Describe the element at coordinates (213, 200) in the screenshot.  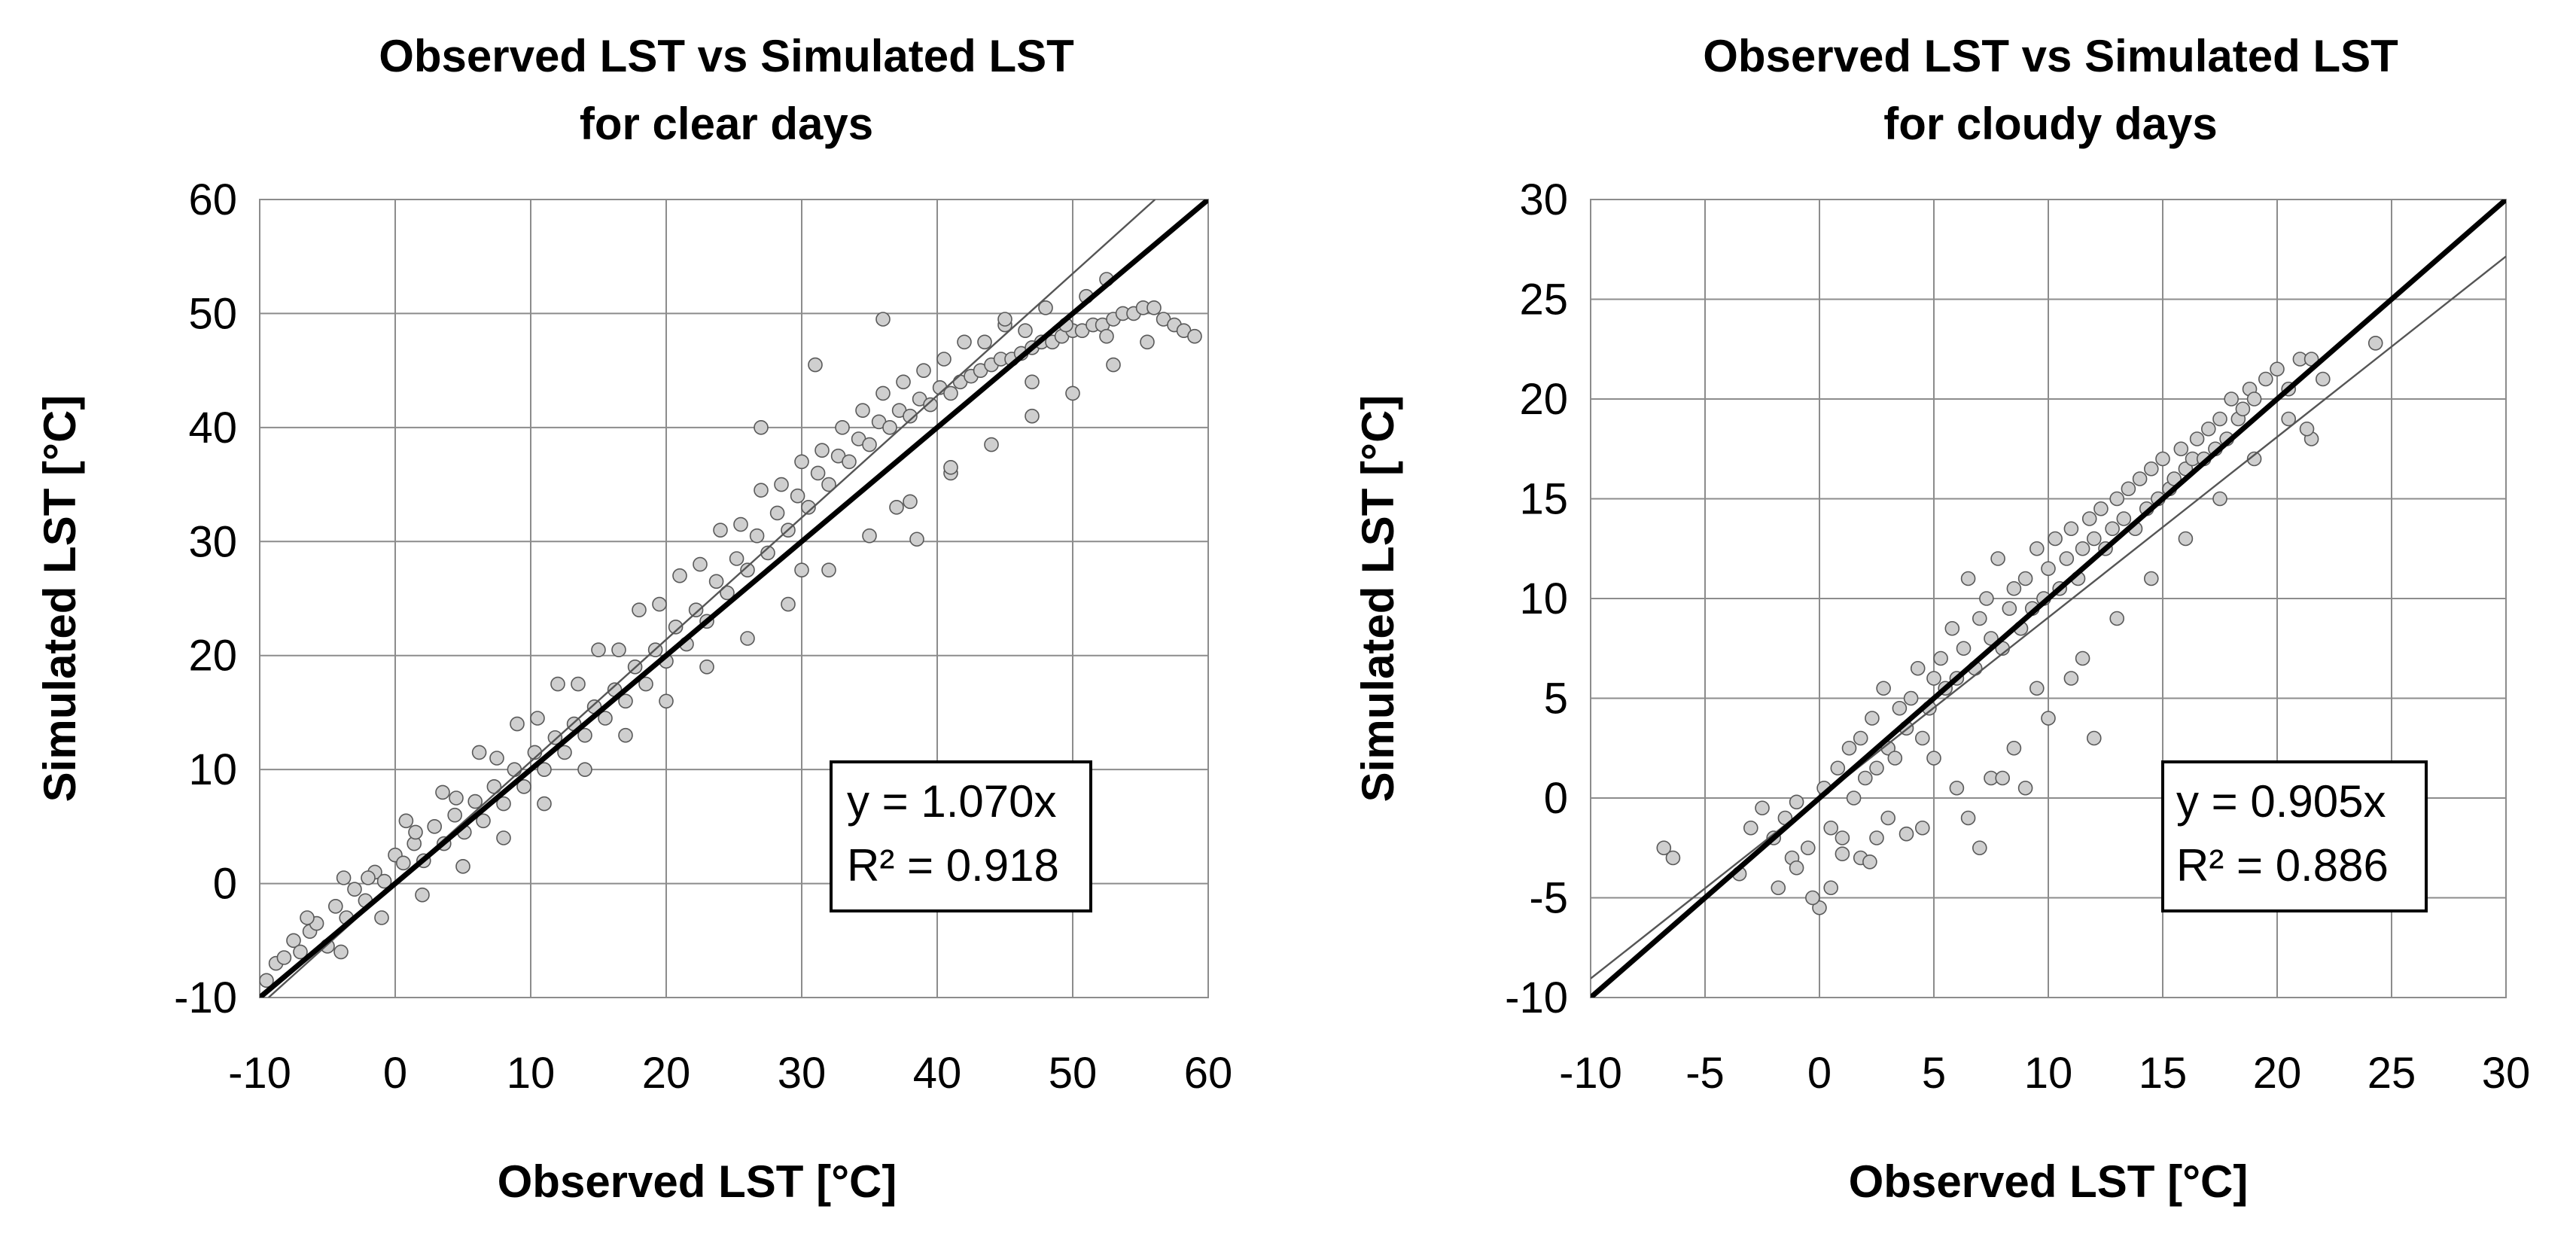
I see `y-tick-label: 60` at that location.